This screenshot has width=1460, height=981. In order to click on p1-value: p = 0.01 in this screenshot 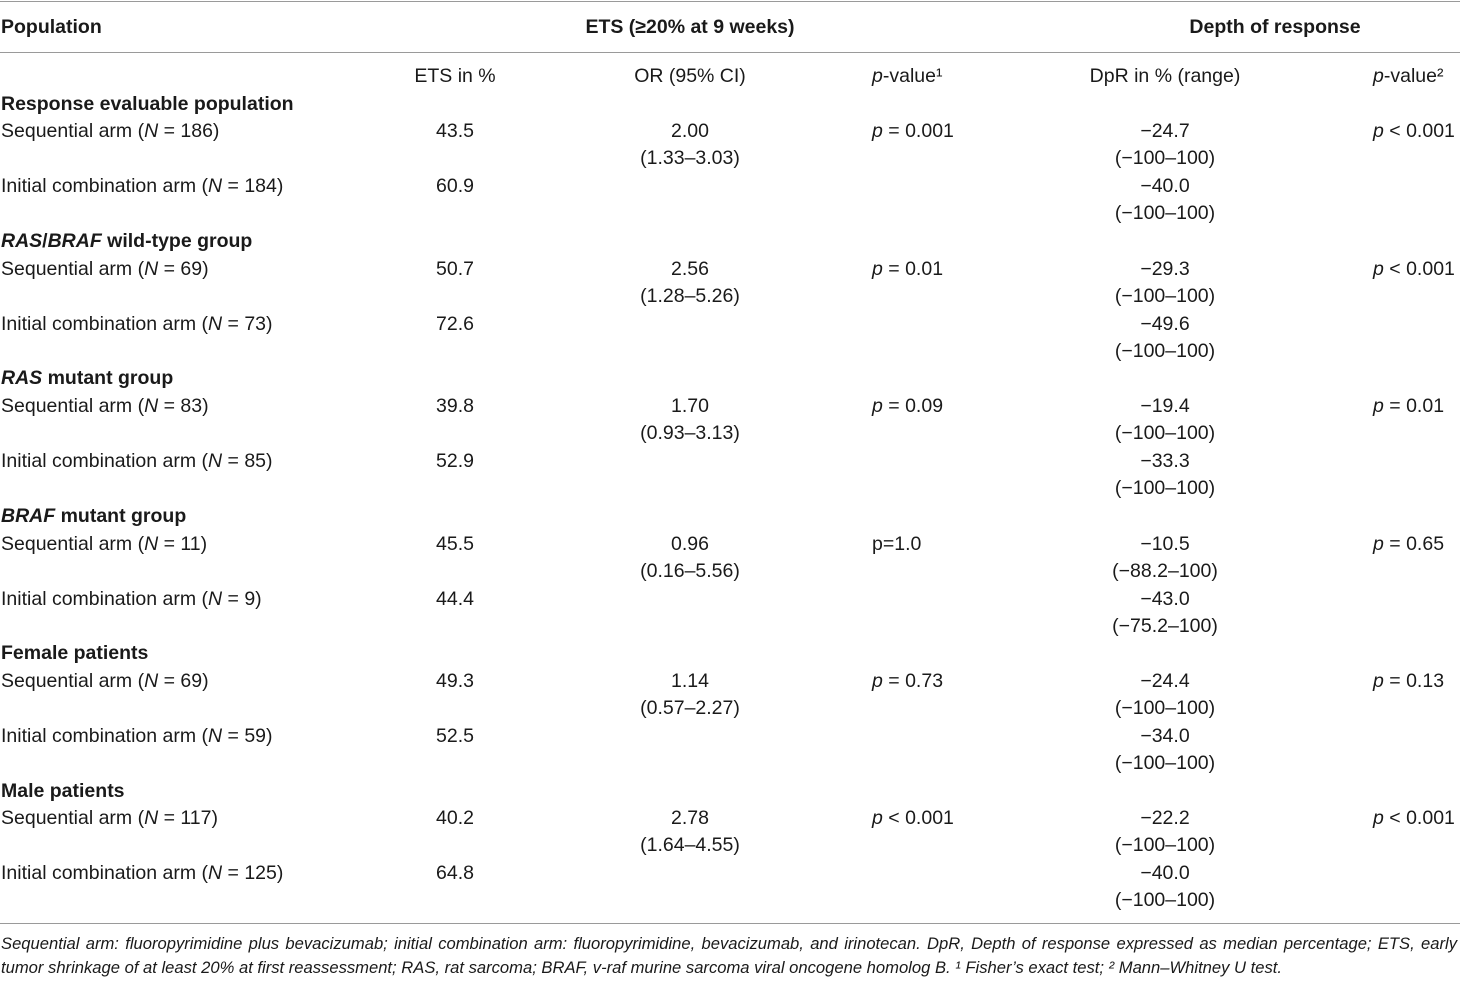, I will do `click(908, 269)`.